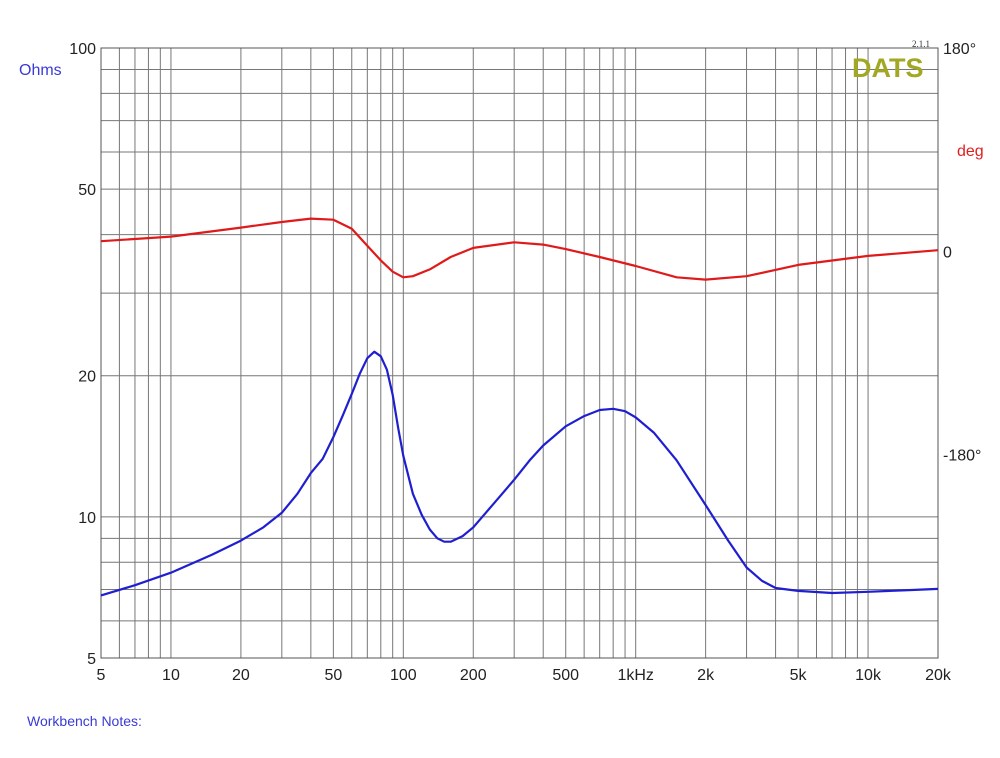  What do you see at coordinates (40, 70) in the screenshot?
I see `y-left-axis-label: Ohms` at bounding box center [40, 70].